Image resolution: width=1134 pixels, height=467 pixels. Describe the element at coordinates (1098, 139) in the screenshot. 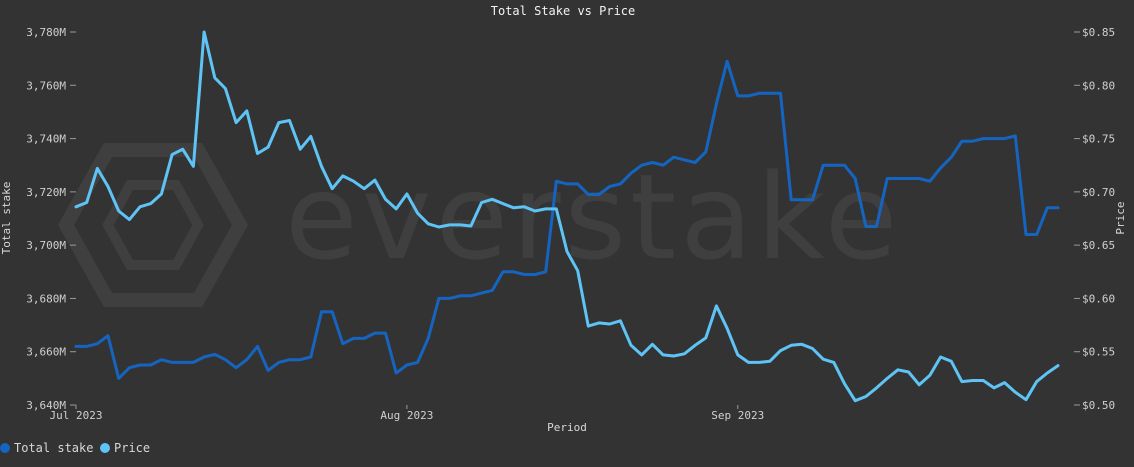

I see `y2-tick-label: $0.75` at that location.